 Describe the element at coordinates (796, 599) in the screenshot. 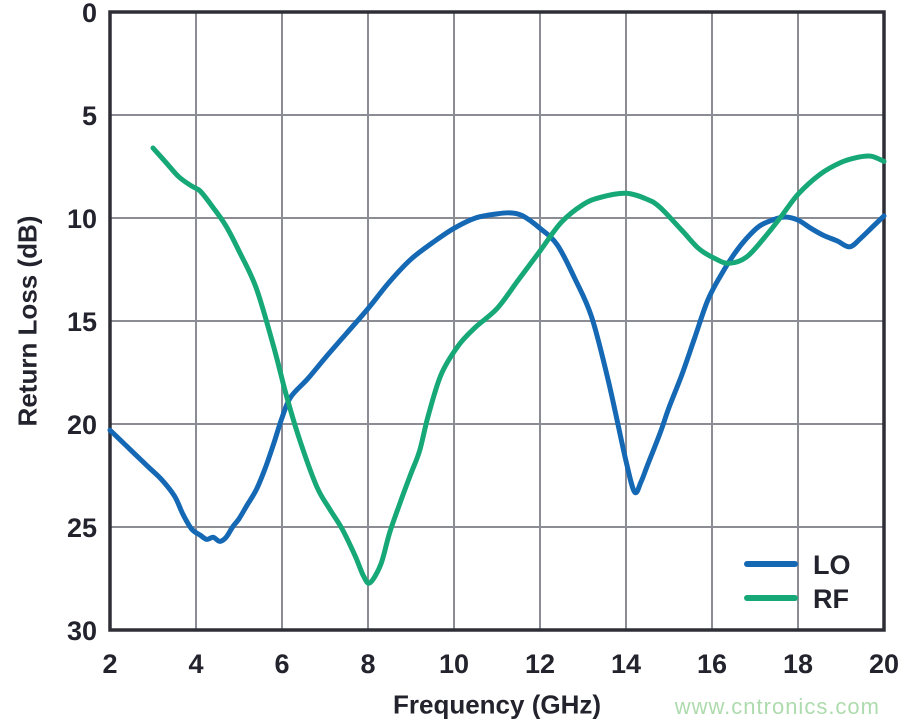

I see `legend-item-rf: RF` at that location.